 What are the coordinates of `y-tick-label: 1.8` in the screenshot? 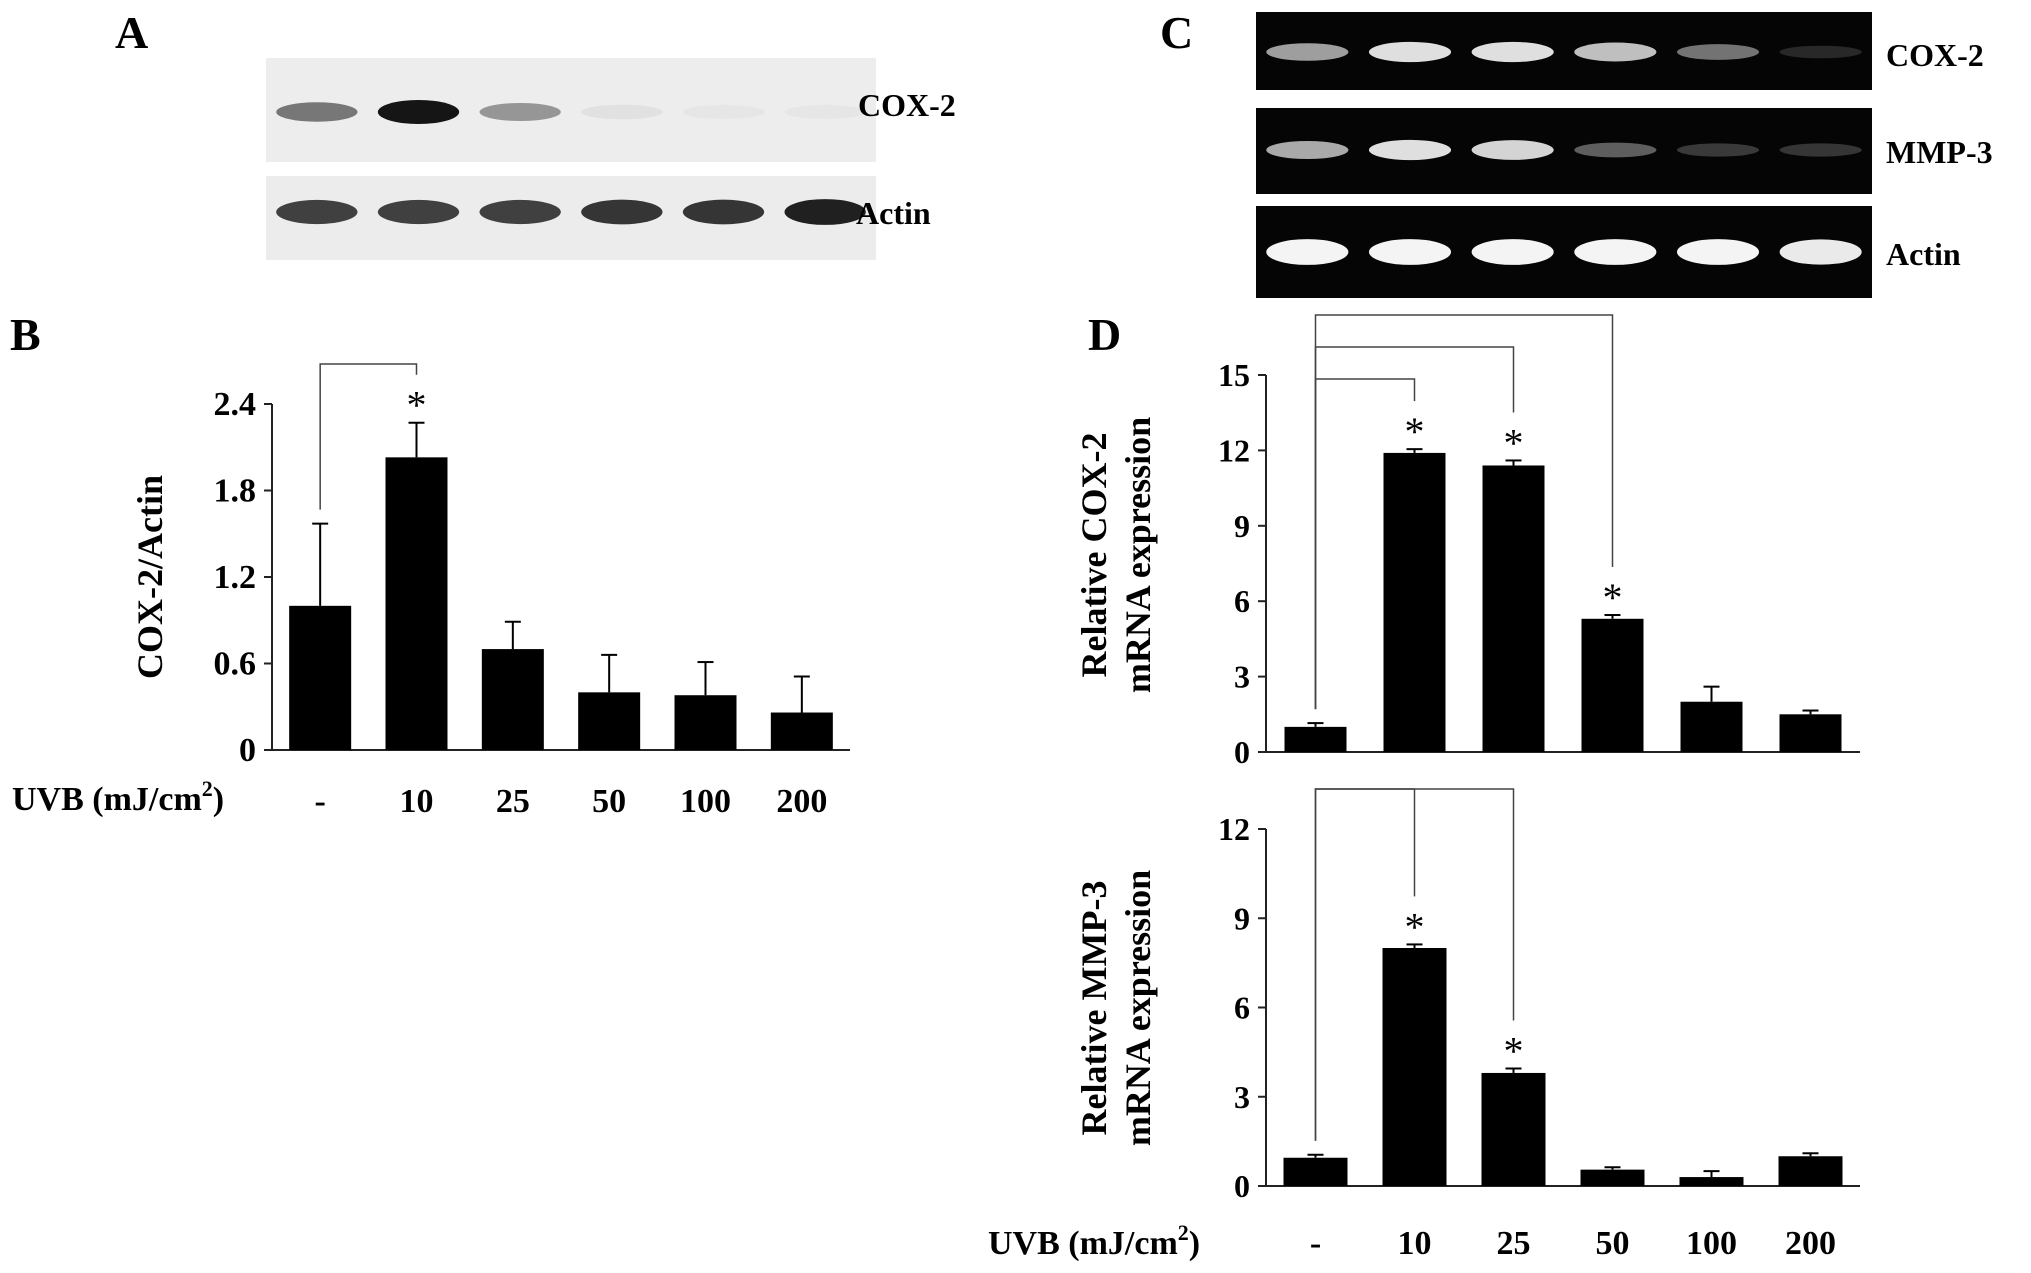 It's located at (235, 491).